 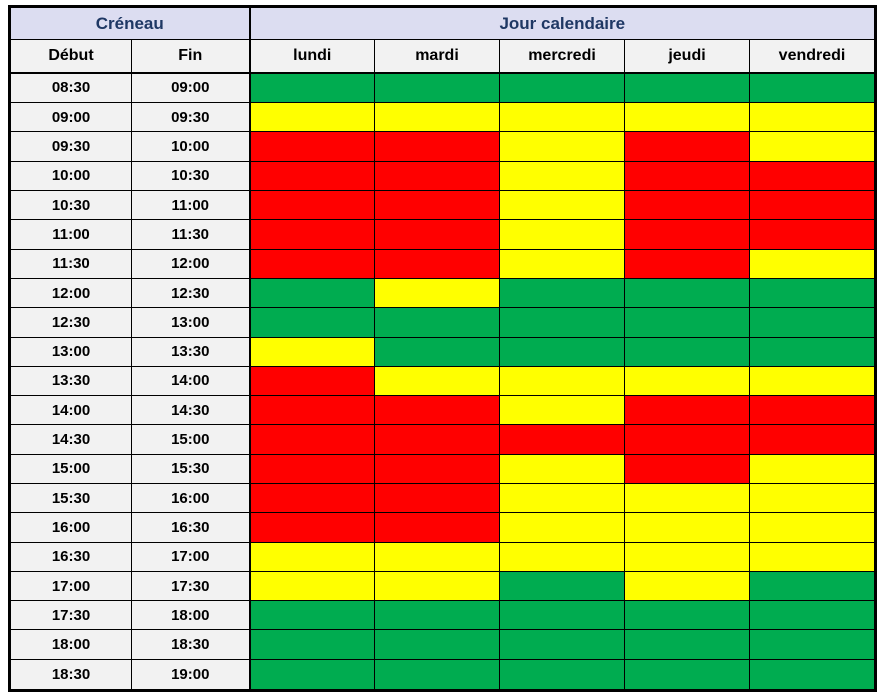 What do you see at coordinates (562, 56) in the screenshot?
I see `column-header-mercredi: mercredi` at bounding box center [562, 56].